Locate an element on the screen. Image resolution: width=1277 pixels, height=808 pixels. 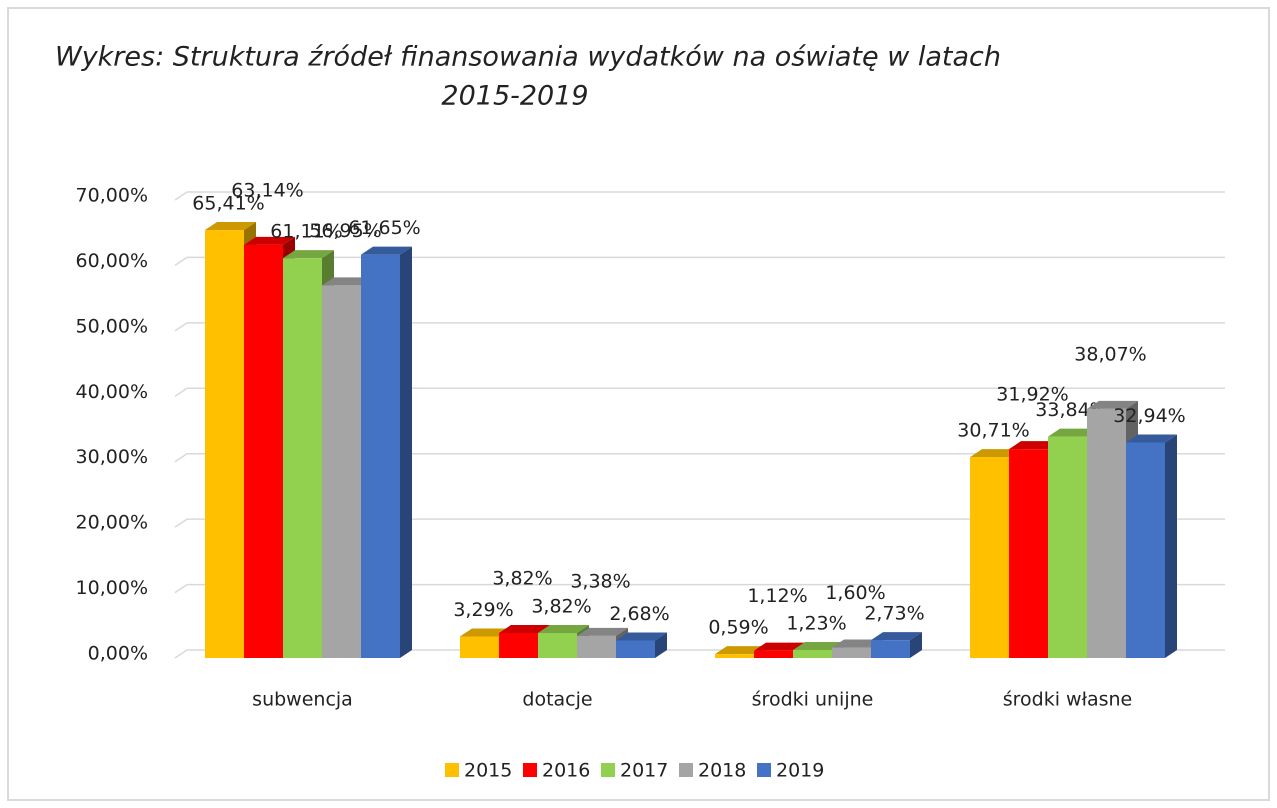
data-label: 1,12% is located at coordinates (777, 596).